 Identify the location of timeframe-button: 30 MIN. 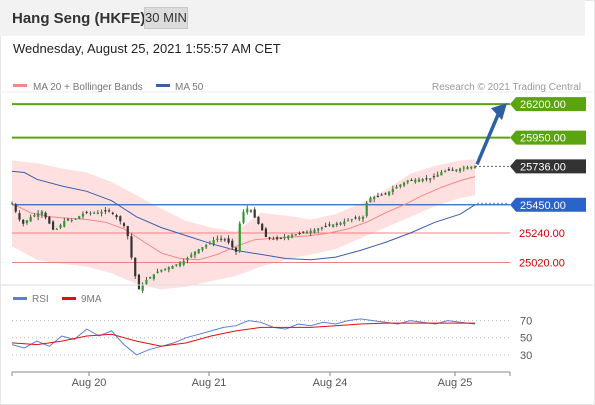
(166, 18).